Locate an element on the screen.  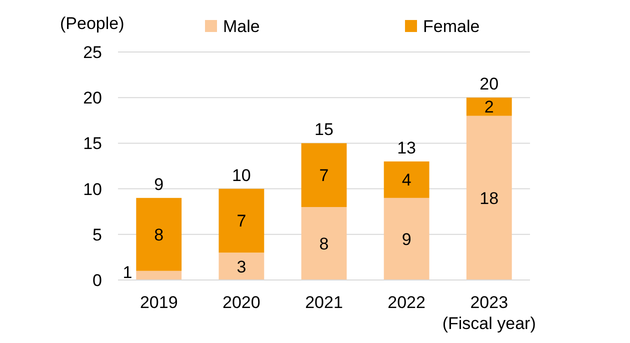
data-label: 9 is located at coordinates (407, 239).